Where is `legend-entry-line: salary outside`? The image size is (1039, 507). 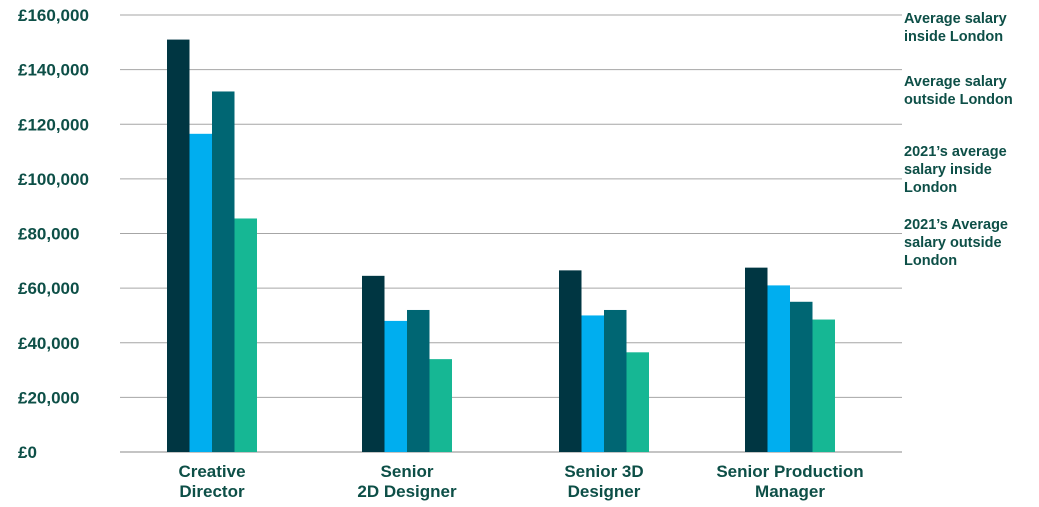
legend-entry-line: salary outside is located at coordinates (953, 243).